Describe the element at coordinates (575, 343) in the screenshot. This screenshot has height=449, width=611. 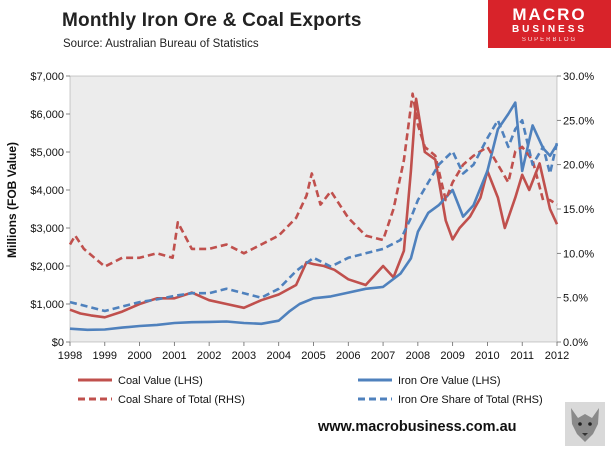
I see `y-right-tick-label: 0.0%` at that location.